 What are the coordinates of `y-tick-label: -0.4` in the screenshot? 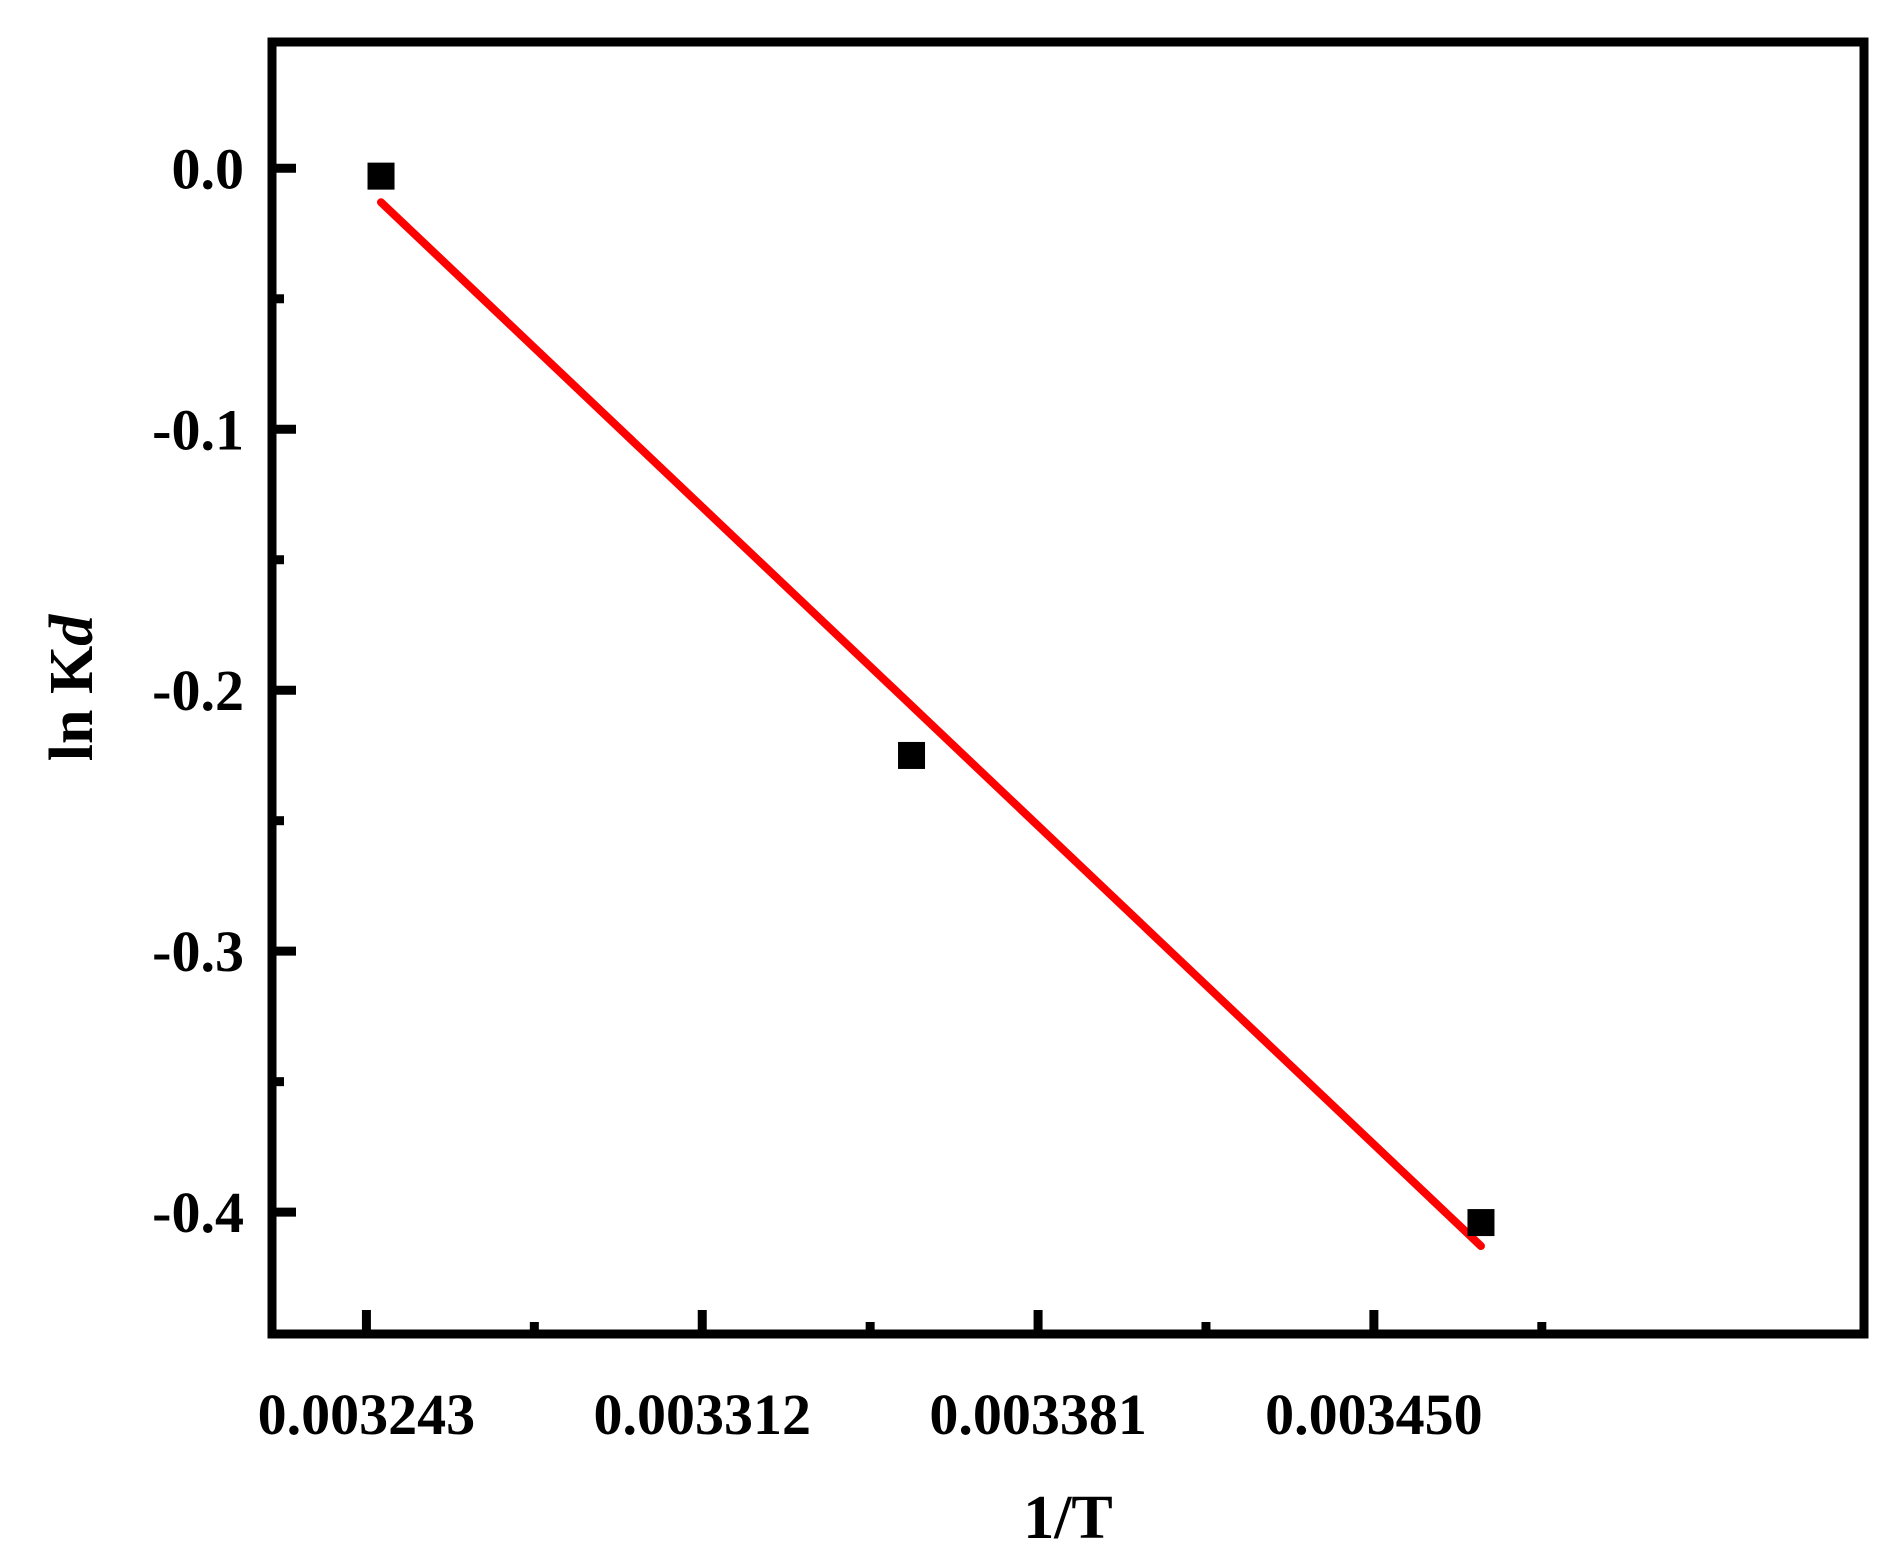 It's located at (198, 1212).